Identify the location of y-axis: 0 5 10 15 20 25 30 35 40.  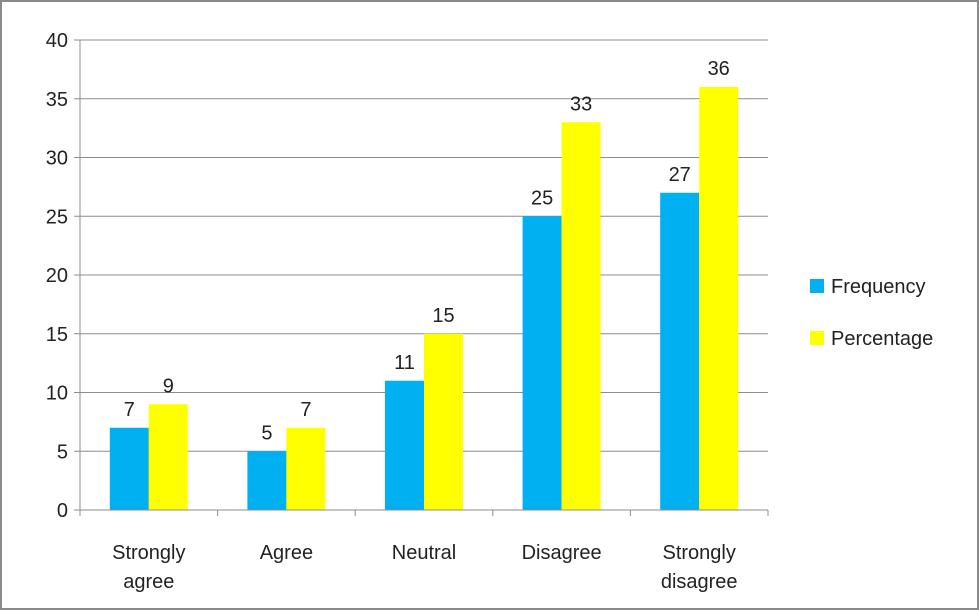
(63, 276).